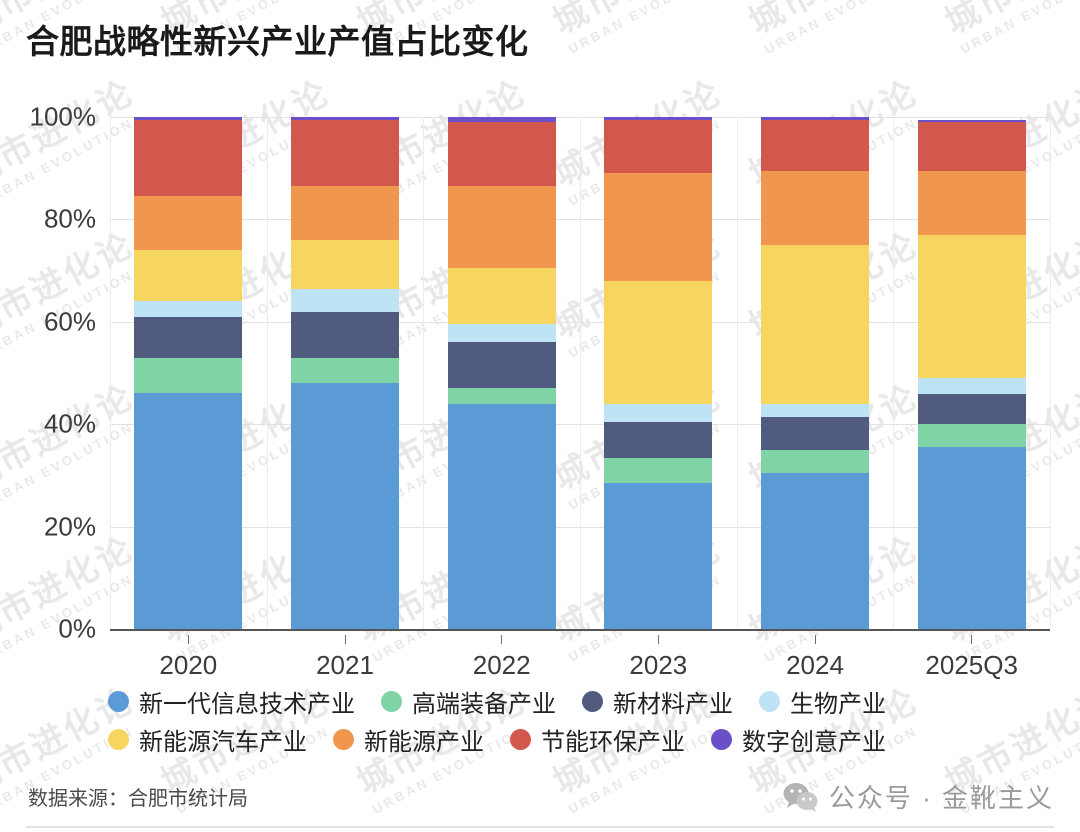 The height and width of the screenshot is (832, 1080). I want to click on bar-slot-2021, so click(345, 373).